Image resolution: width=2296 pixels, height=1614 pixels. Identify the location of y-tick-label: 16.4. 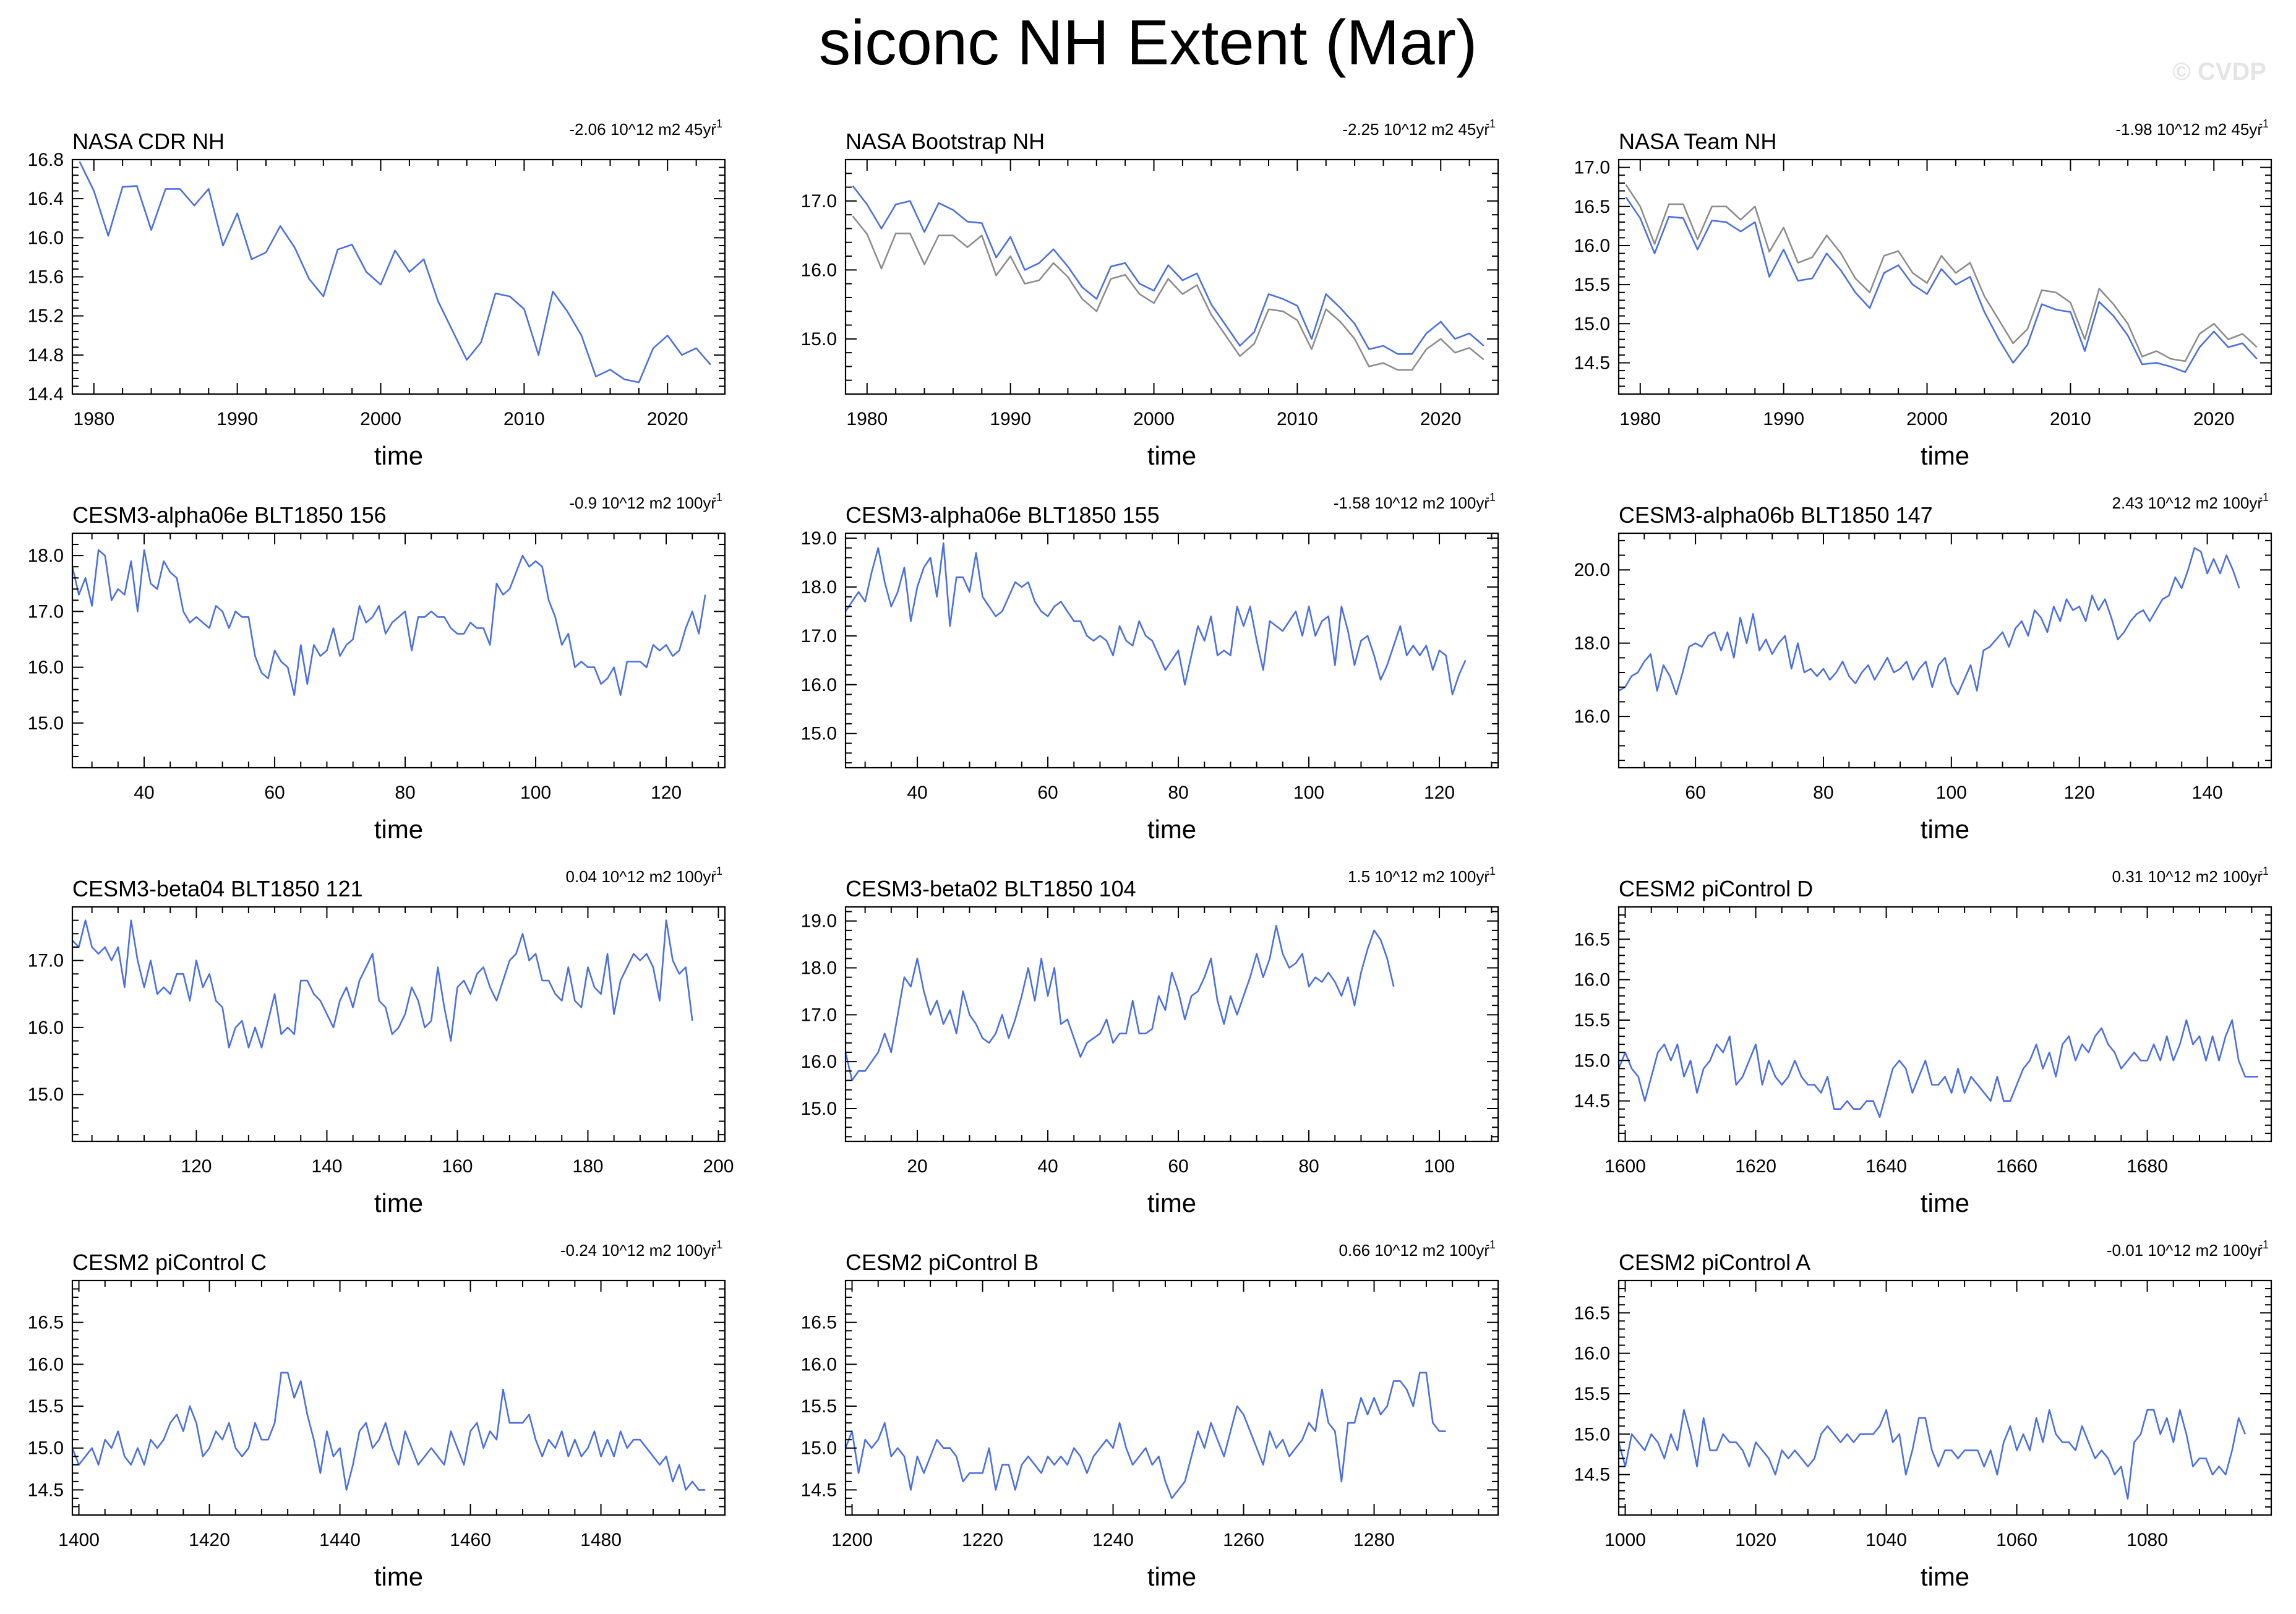
(46, 199).